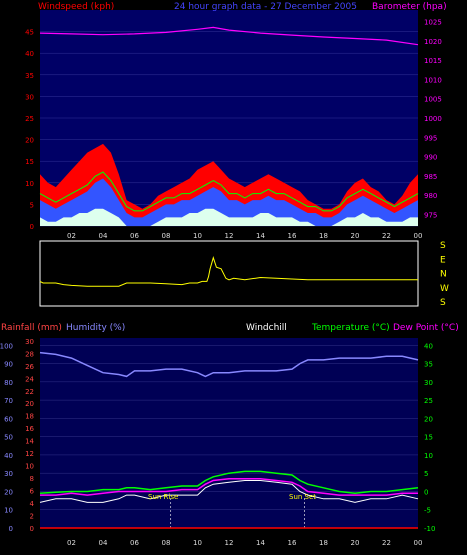 This screenshot has width=467, height=555. What do you see at coordinates (197, 236) in the screenshot?
I see `windspeed-x-tick-4: 10` at bounding box center [197, 236].